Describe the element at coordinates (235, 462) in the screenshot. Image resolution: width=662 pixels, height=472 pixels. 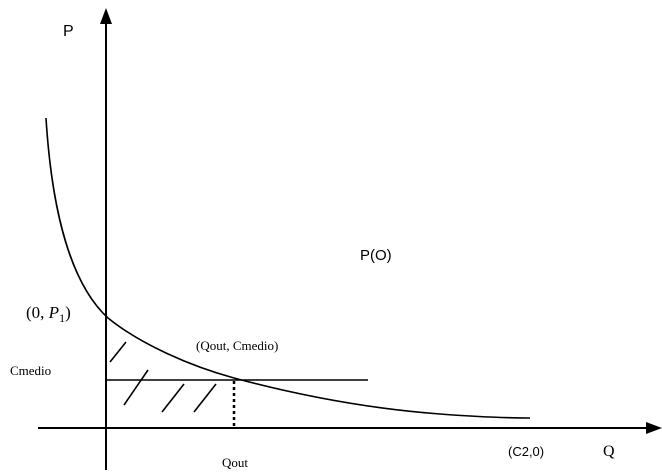
I see `qout-label: Qout` at that location.